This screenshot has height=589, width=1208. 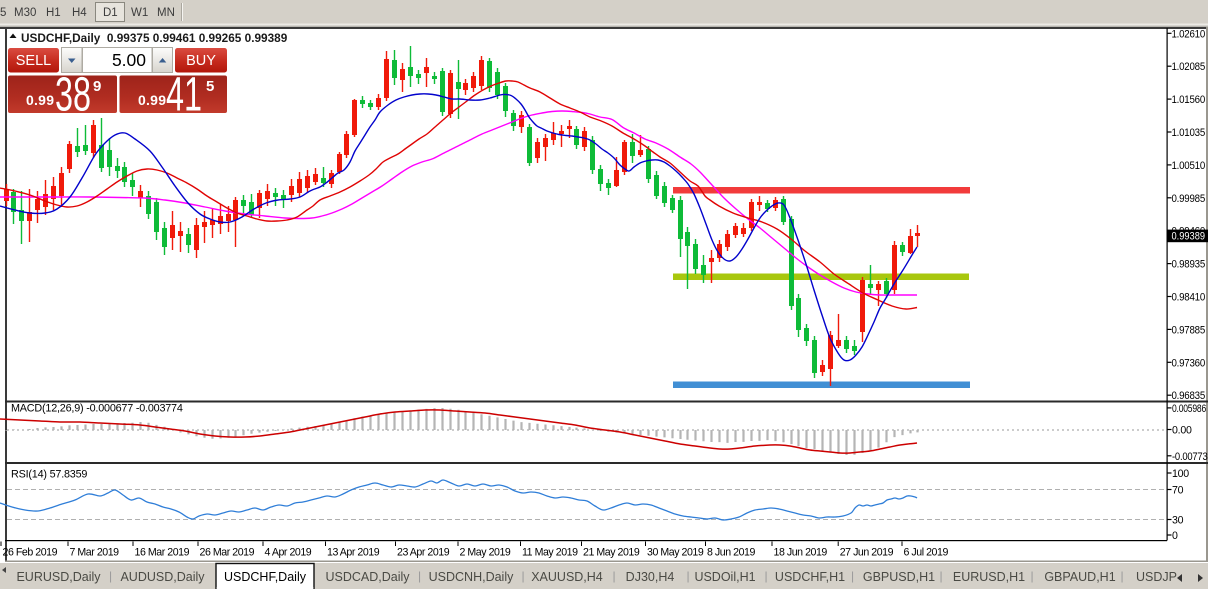 I want to click on svg-text: USDOil,H1, so click(x=724, y=577).